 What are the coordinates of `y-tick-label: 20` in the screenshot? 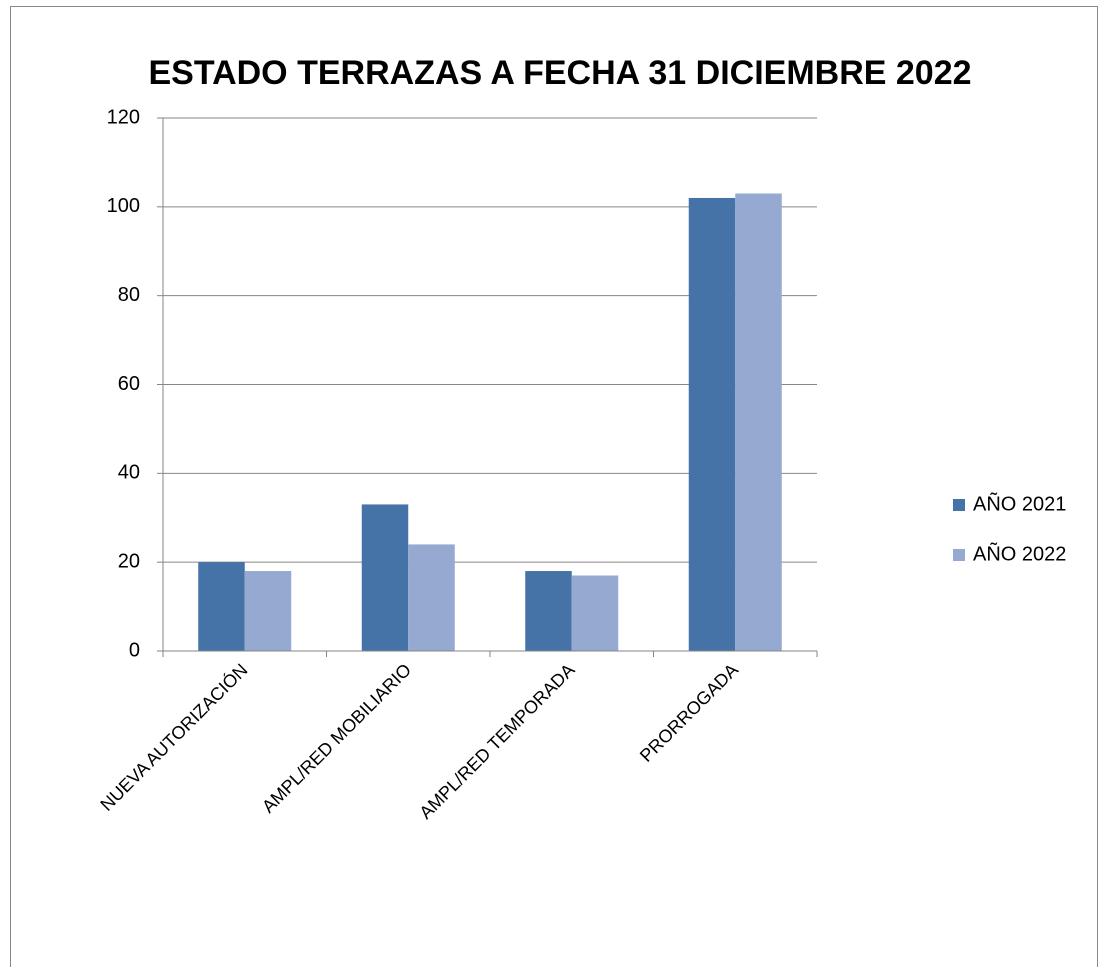 It's located at (129, 561).